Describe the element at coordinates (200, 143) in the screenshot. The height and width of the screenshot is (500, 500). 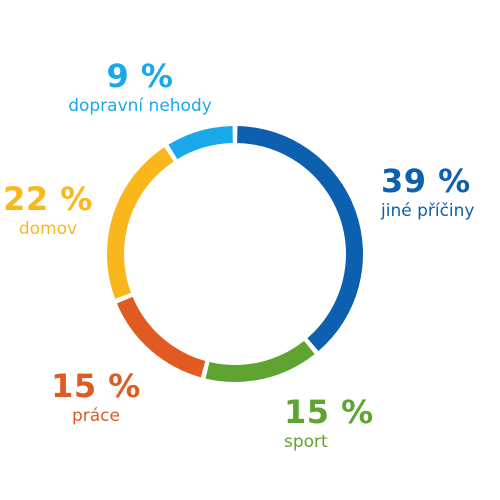
I see `donut-slice-dopravni-nehody` at that location.